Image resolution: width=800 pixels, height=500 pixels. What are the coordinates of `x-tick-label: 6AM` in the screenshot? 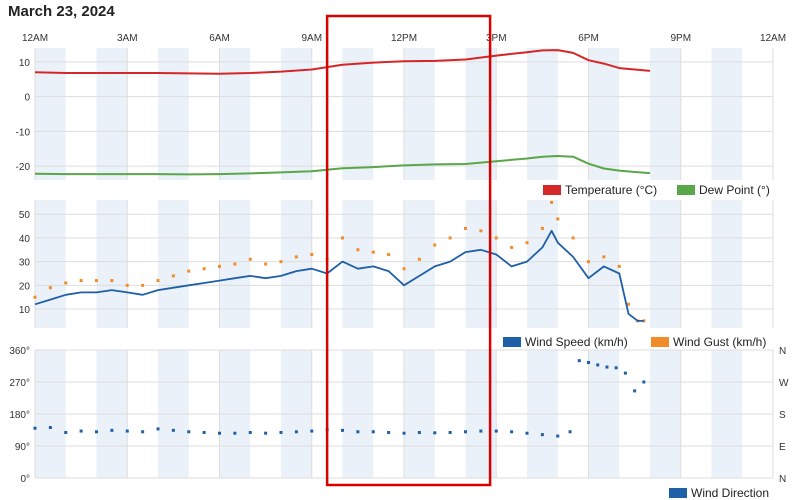 It's located at (219, 38).